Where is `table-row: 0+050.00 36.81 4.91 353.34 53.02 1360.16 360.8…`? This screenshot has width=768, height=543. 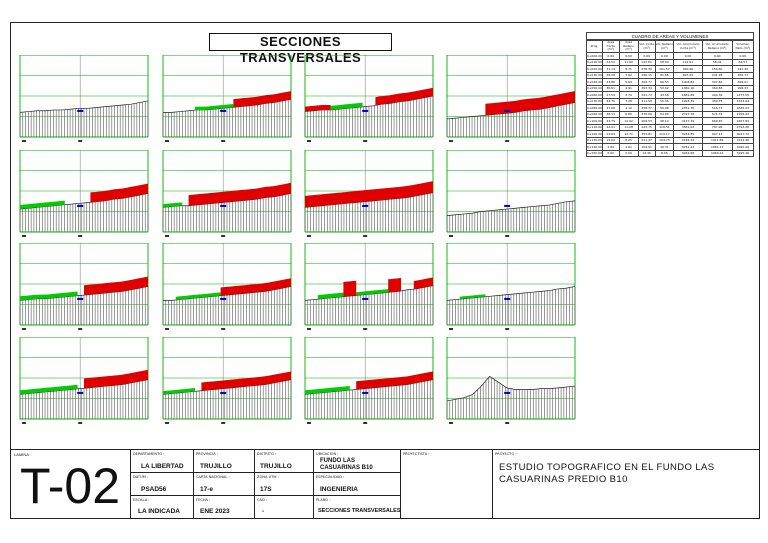 table-row: 0+050.00 36.81 4.91 353.34 53.02 1360.16 360.8… is located at coordinates (670, 88).